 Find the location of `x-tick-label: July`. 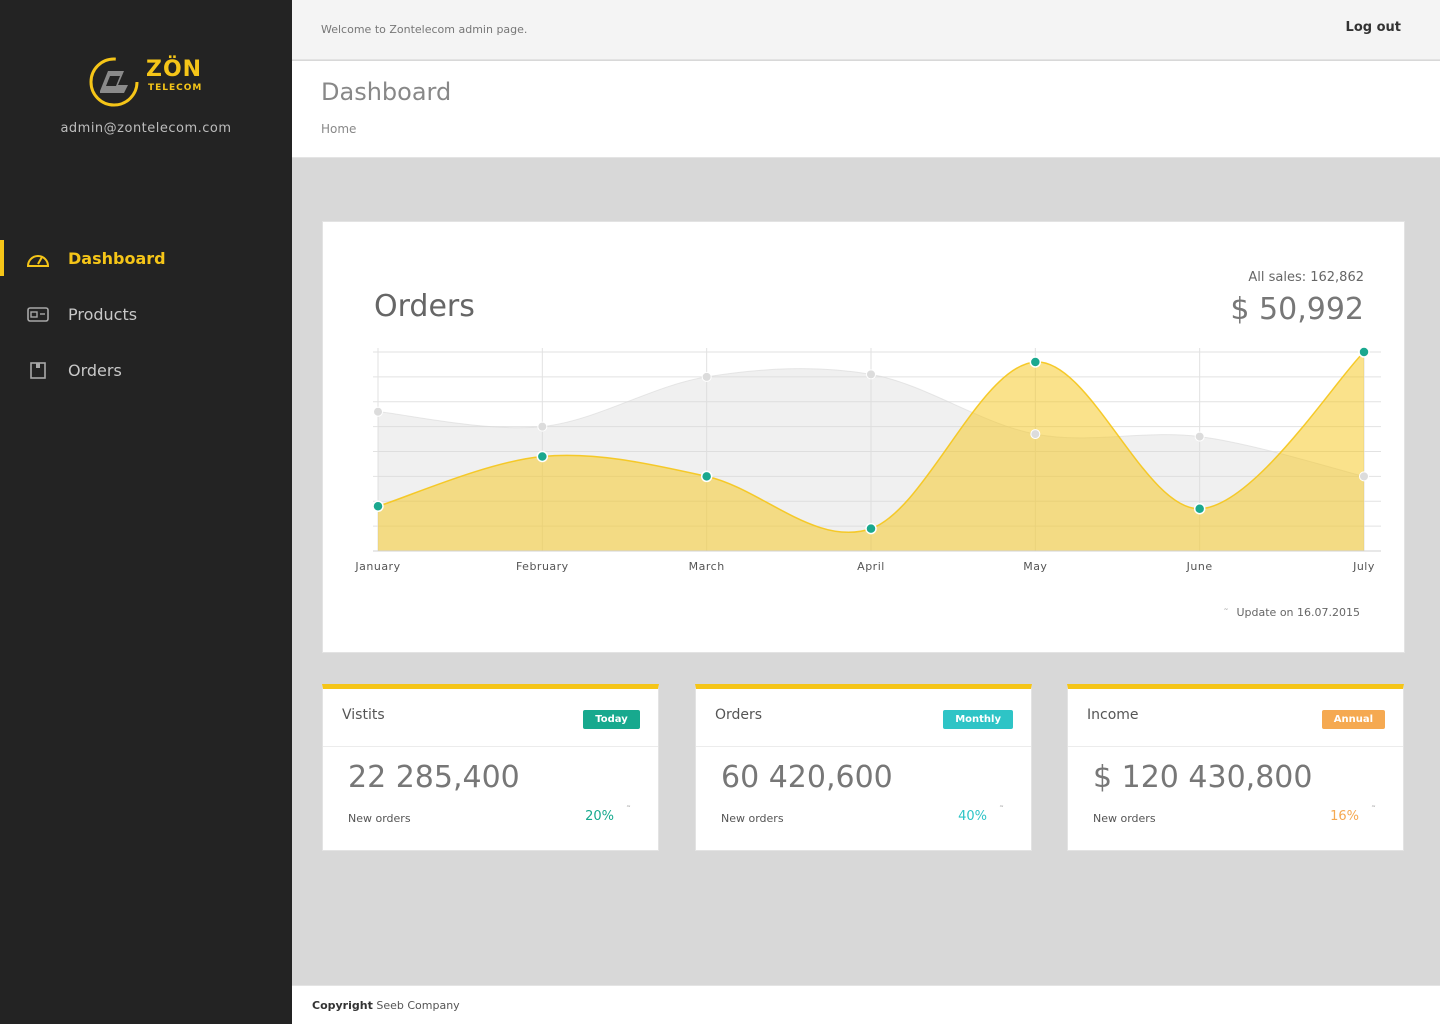

x-tick-label: July is located at coordinates (1363, 566).